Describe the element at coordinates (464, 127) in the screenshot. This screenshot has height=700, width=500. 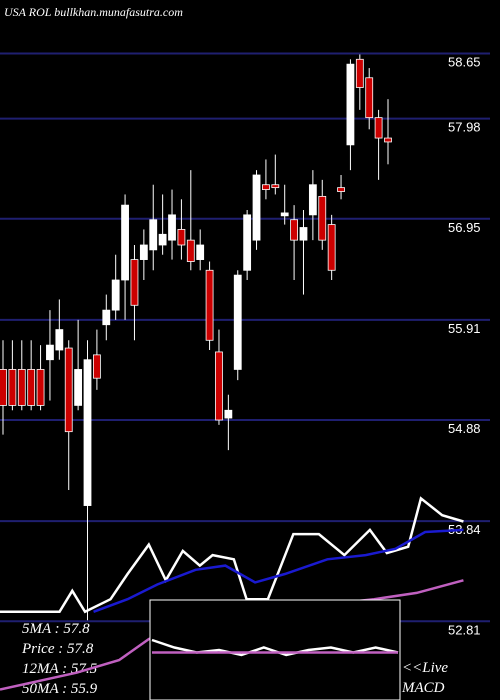
I see `y-tick-label: 57.98` at that location.